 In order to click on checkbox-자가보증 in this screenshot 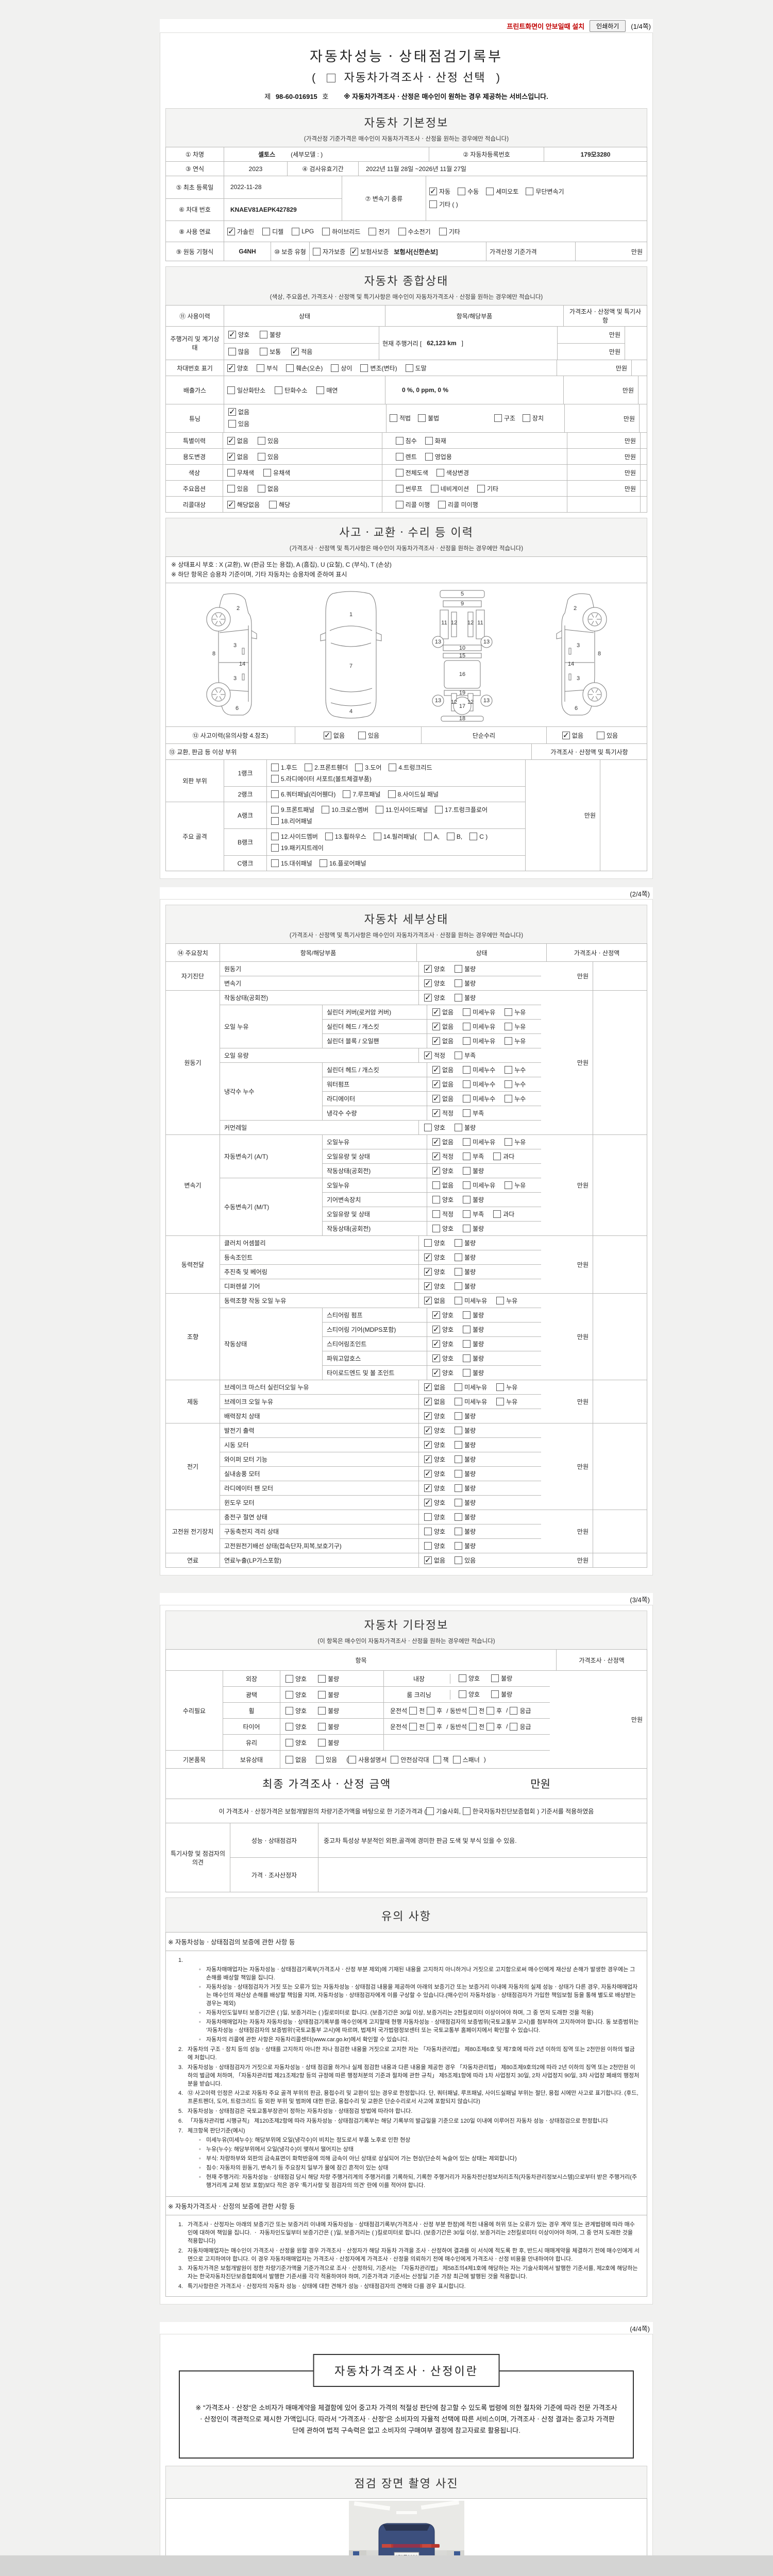, I will do `click(317, 251)`.